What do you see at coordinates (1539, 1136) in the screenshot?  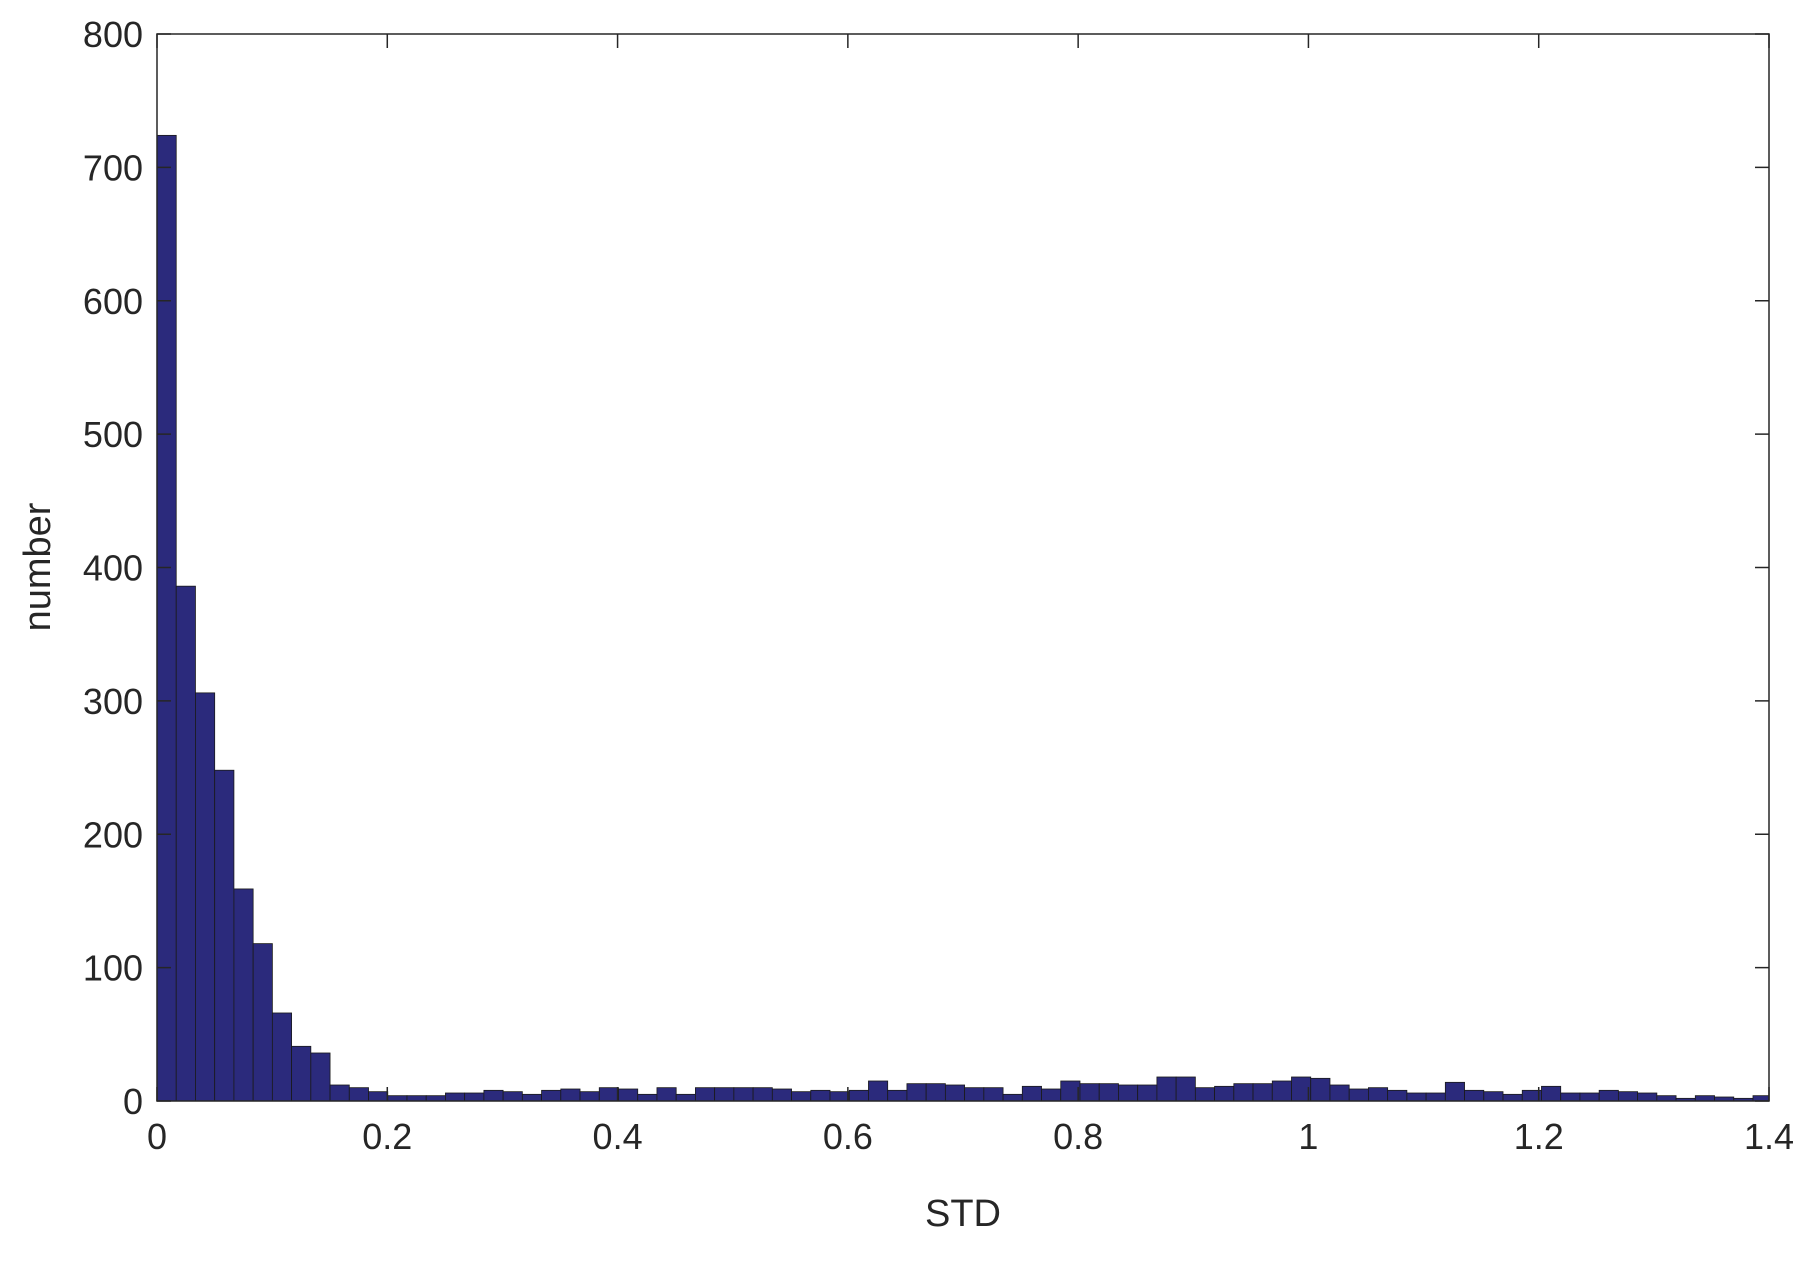 I see `x-tick-label: 1.2` at bounding box center [1539, 1136].